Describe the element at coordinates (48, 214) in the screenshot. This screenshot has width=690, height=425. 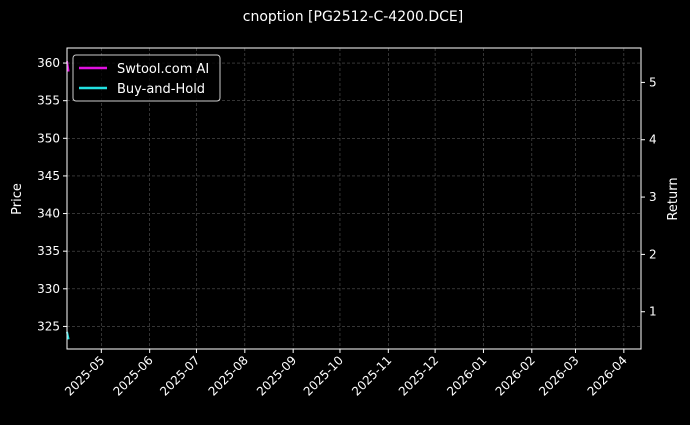
I see `y-tick-label-left: 340` at that location.